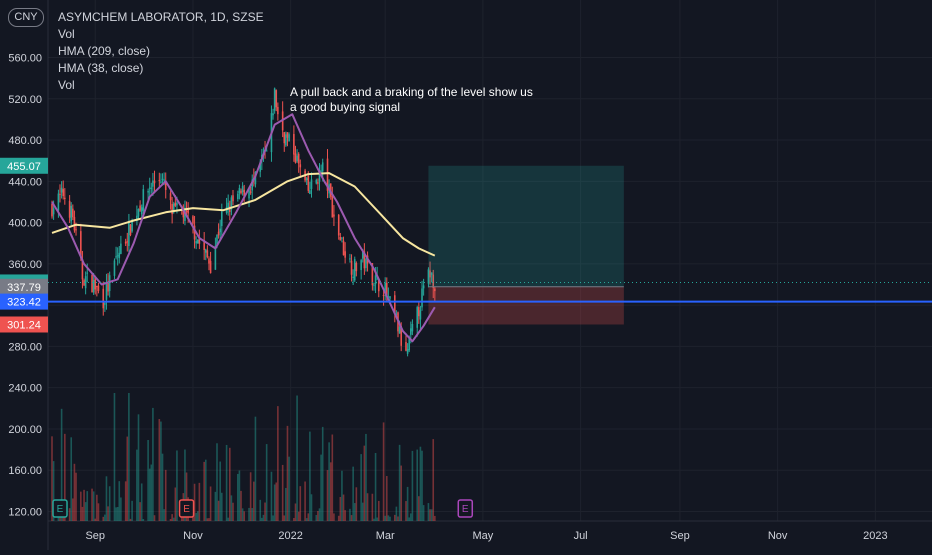 This screenshot has width=932, height=555. Describe the element at coordinates (66, 34) in the screenshot. I see `legend-volume: Vol` at that location.